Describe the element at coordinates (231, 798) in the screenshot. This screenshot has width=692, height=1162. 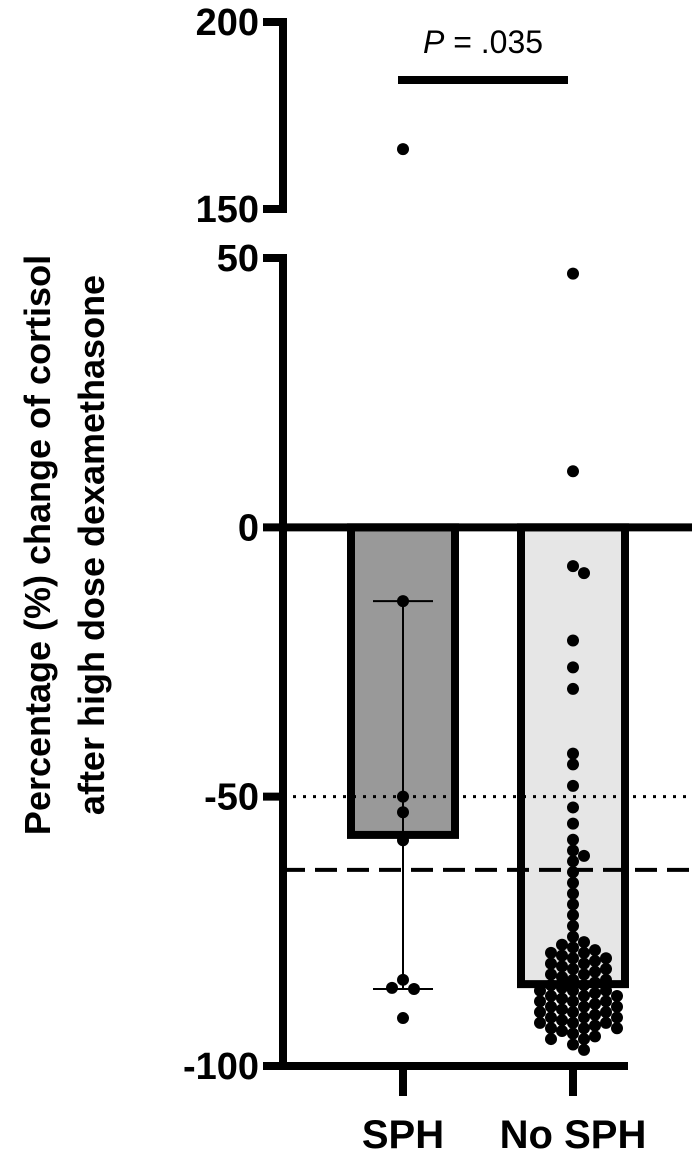
I see `y-tick-label: -50` at that location.